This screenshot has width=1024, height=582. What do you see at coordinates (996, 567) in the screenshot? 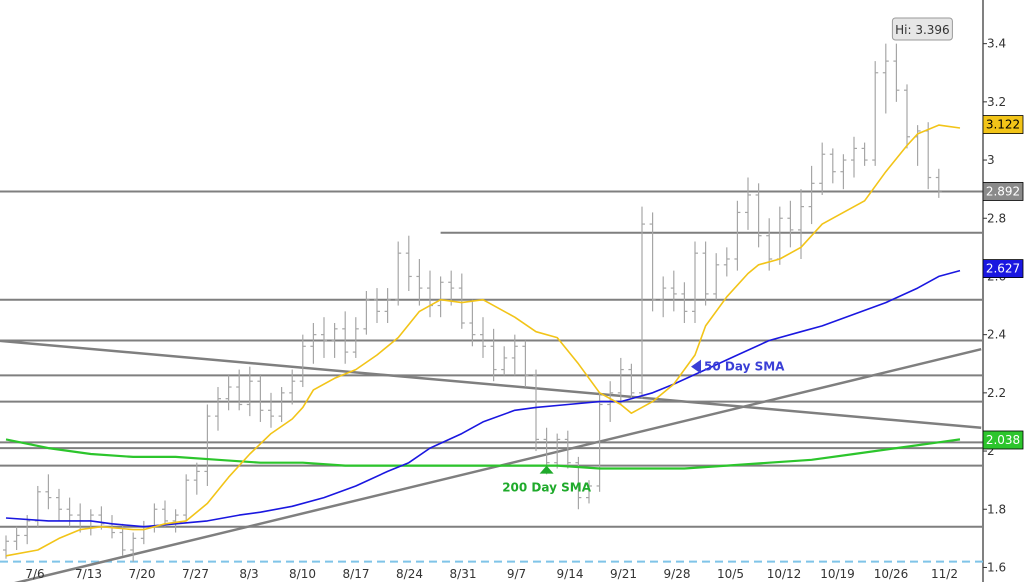
I see `y-tick-label: 1.6` at bounding box center [996, 567].